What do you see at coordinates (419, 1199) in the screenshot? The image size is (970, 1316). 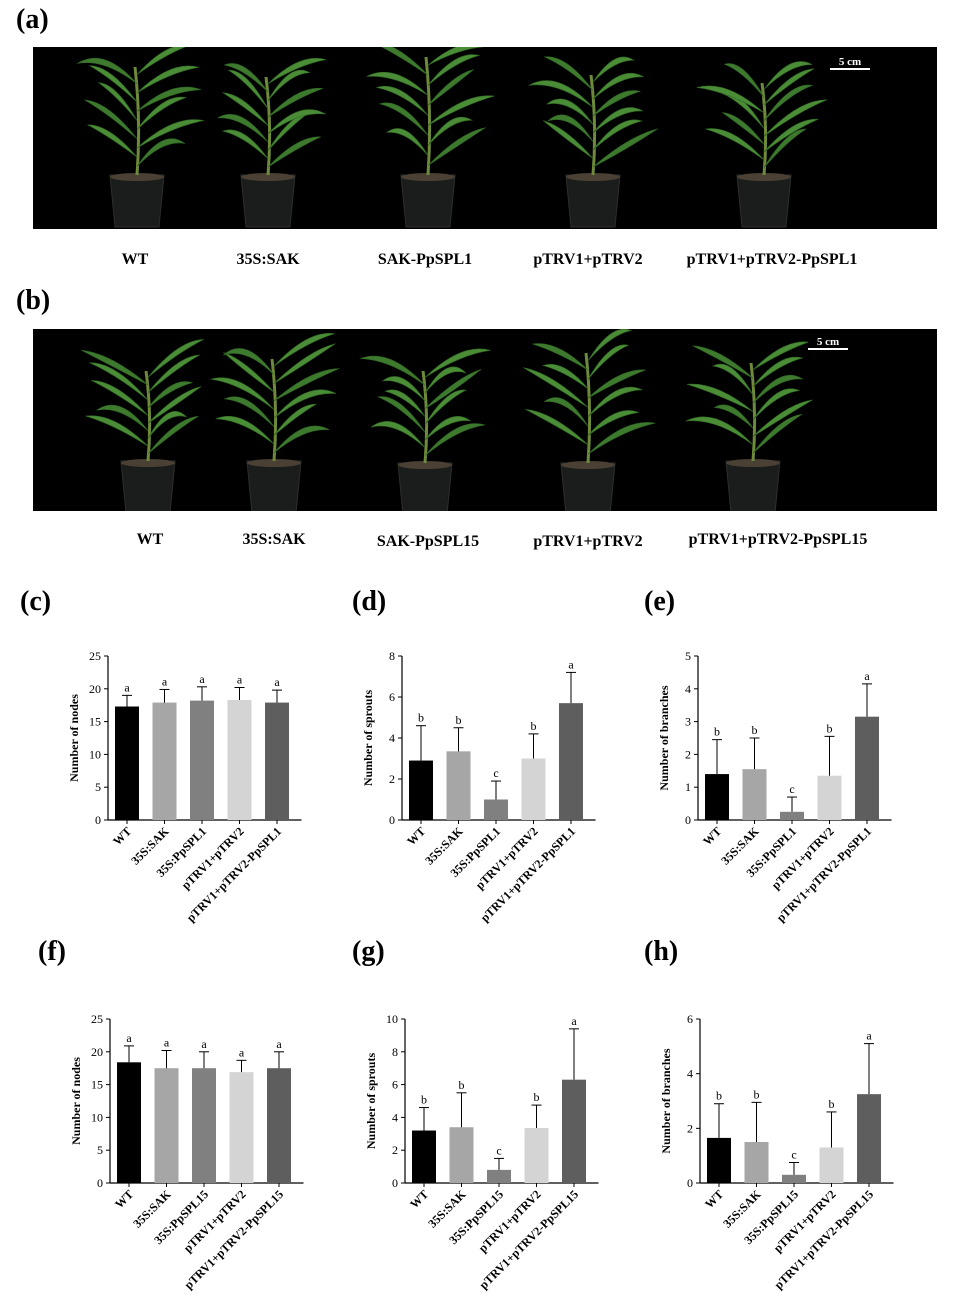 I see `x-tick-label: WT` at bounding box center [419, 1199].